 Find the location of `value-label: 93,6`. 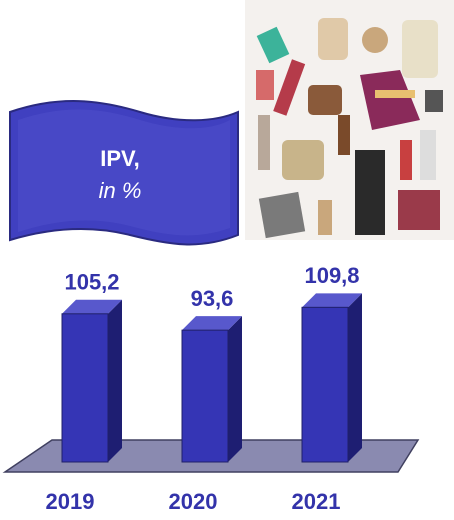

value-label: 93,6 is located at coordinates (212, 298).